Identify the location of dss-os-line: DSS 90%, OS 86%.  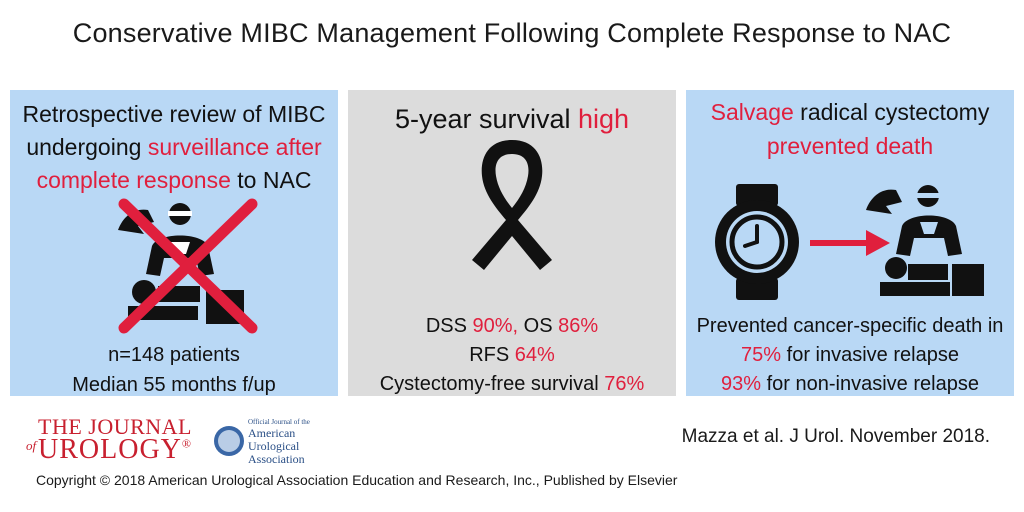
(512, 326).